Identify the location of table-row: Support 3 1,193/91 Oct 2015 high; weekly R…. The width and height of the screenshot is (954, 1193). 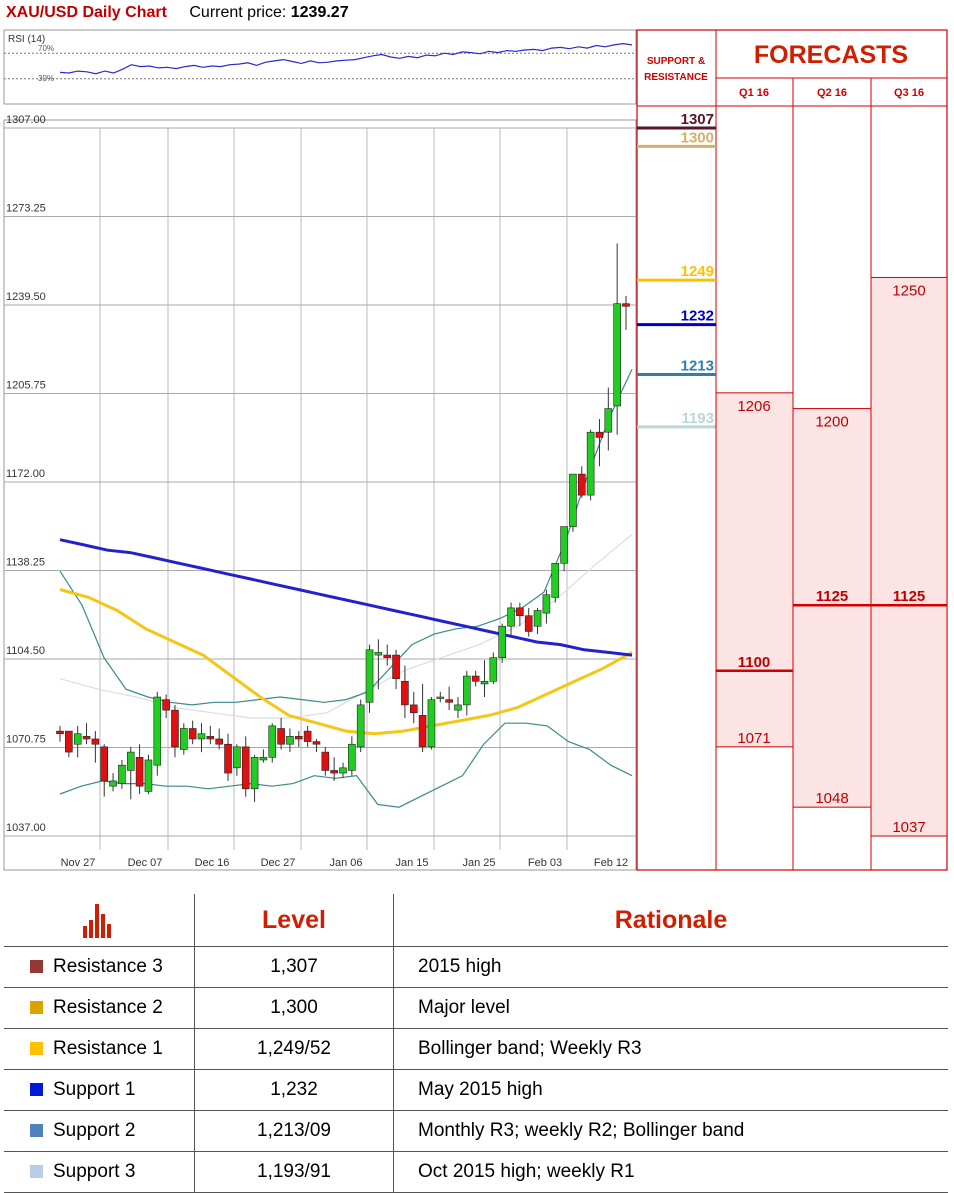
(476, 1172).